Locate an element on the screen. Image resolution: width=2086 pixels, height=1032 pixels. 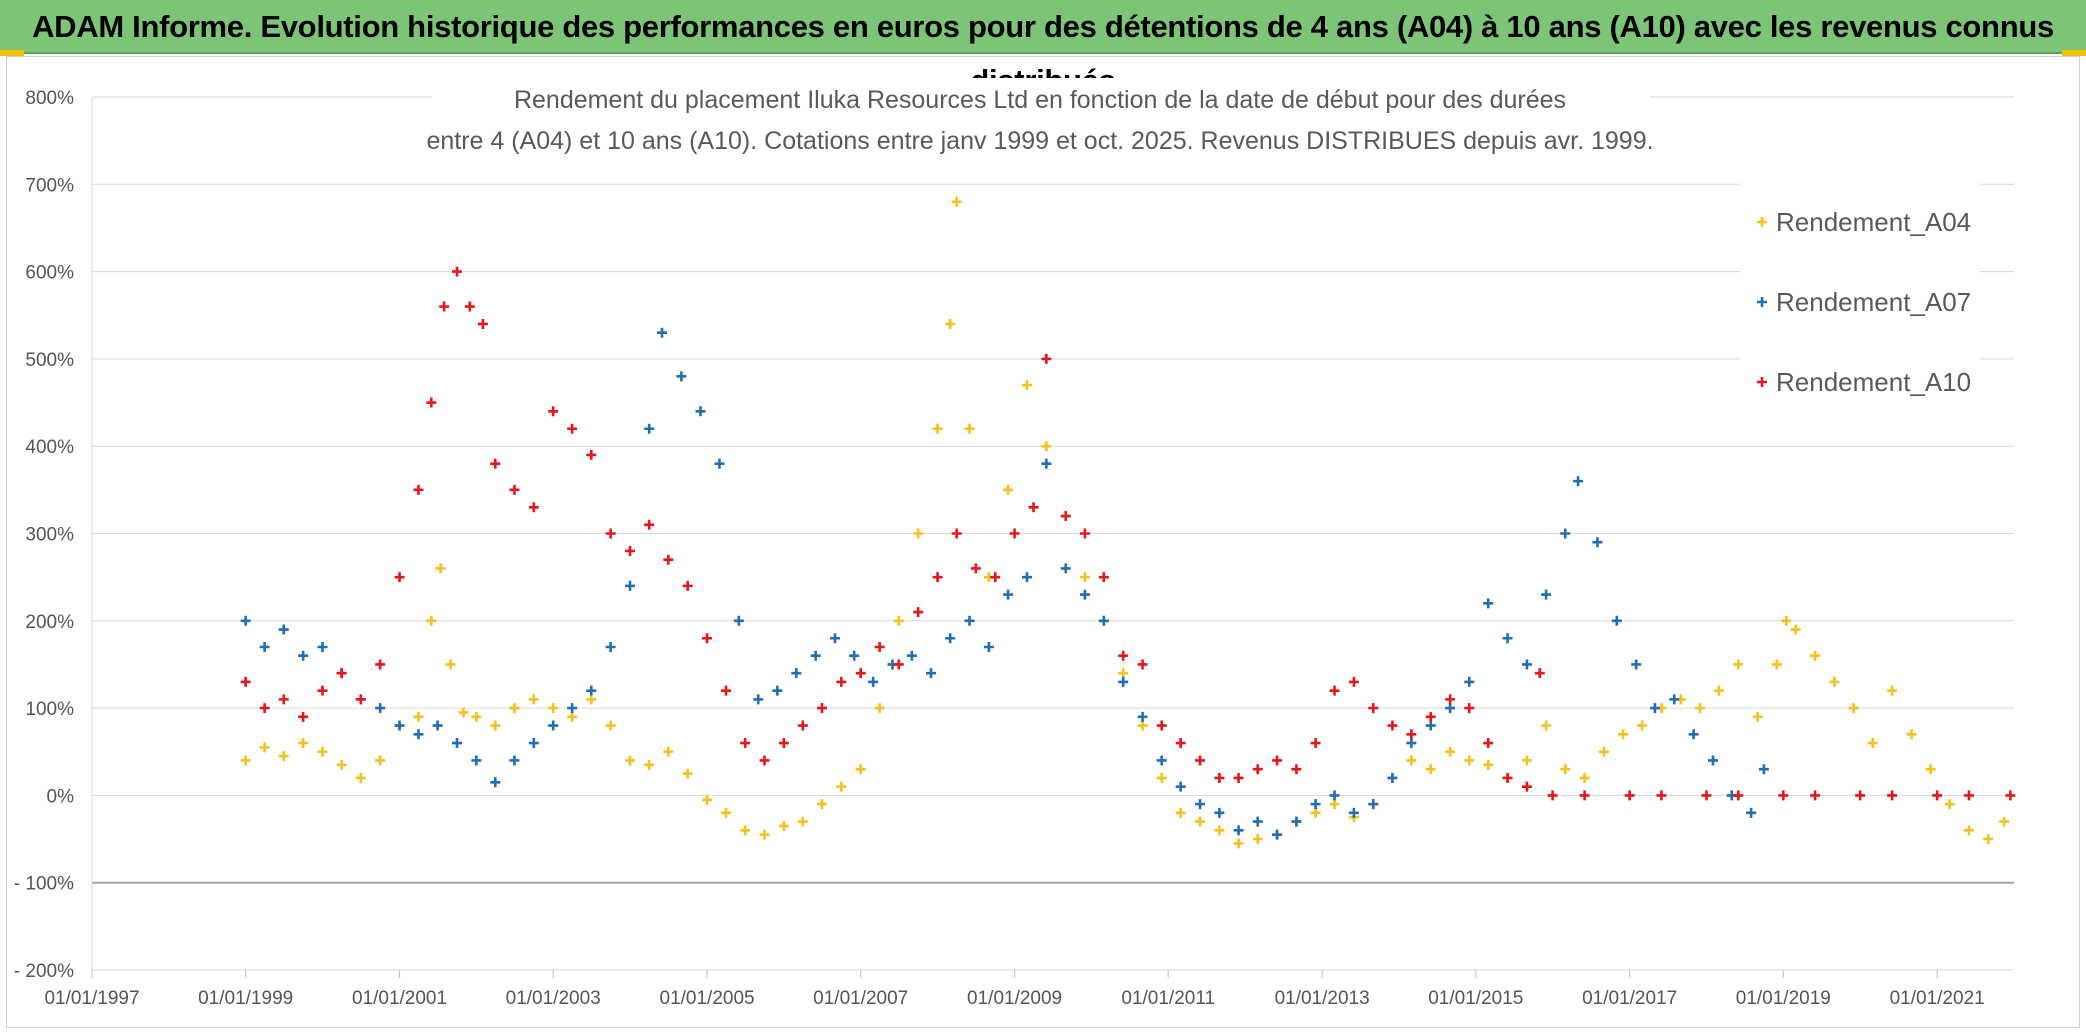
x-tick-label: 01/01/1999 is located at coordinates (245, 998).